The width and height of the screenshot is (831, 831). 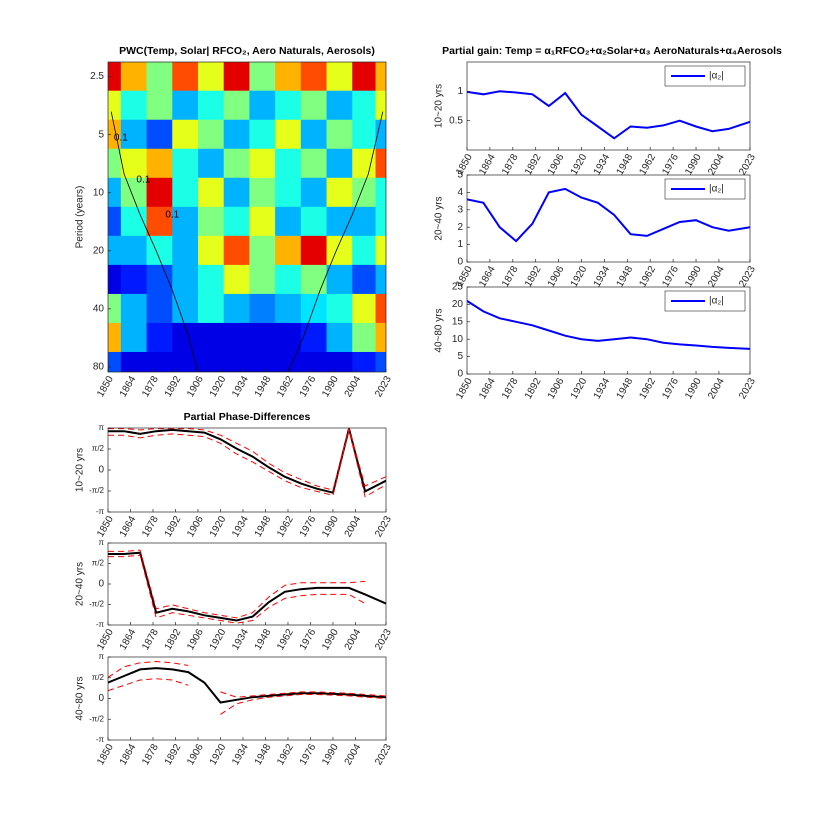 What do you see at coordinates (143, 180) in the screenshot?
I see `contour-label: 0.1` at bounding box center [143, 180].